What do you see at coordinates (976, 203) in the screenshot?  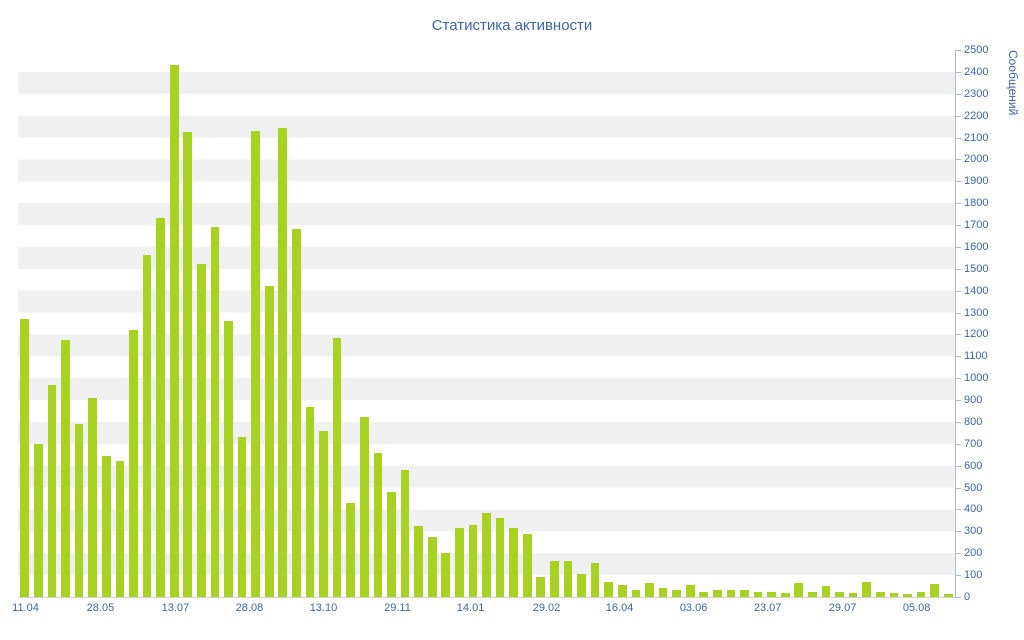 I see `y-axis-label: 1800` at bounding box center [976, 203].